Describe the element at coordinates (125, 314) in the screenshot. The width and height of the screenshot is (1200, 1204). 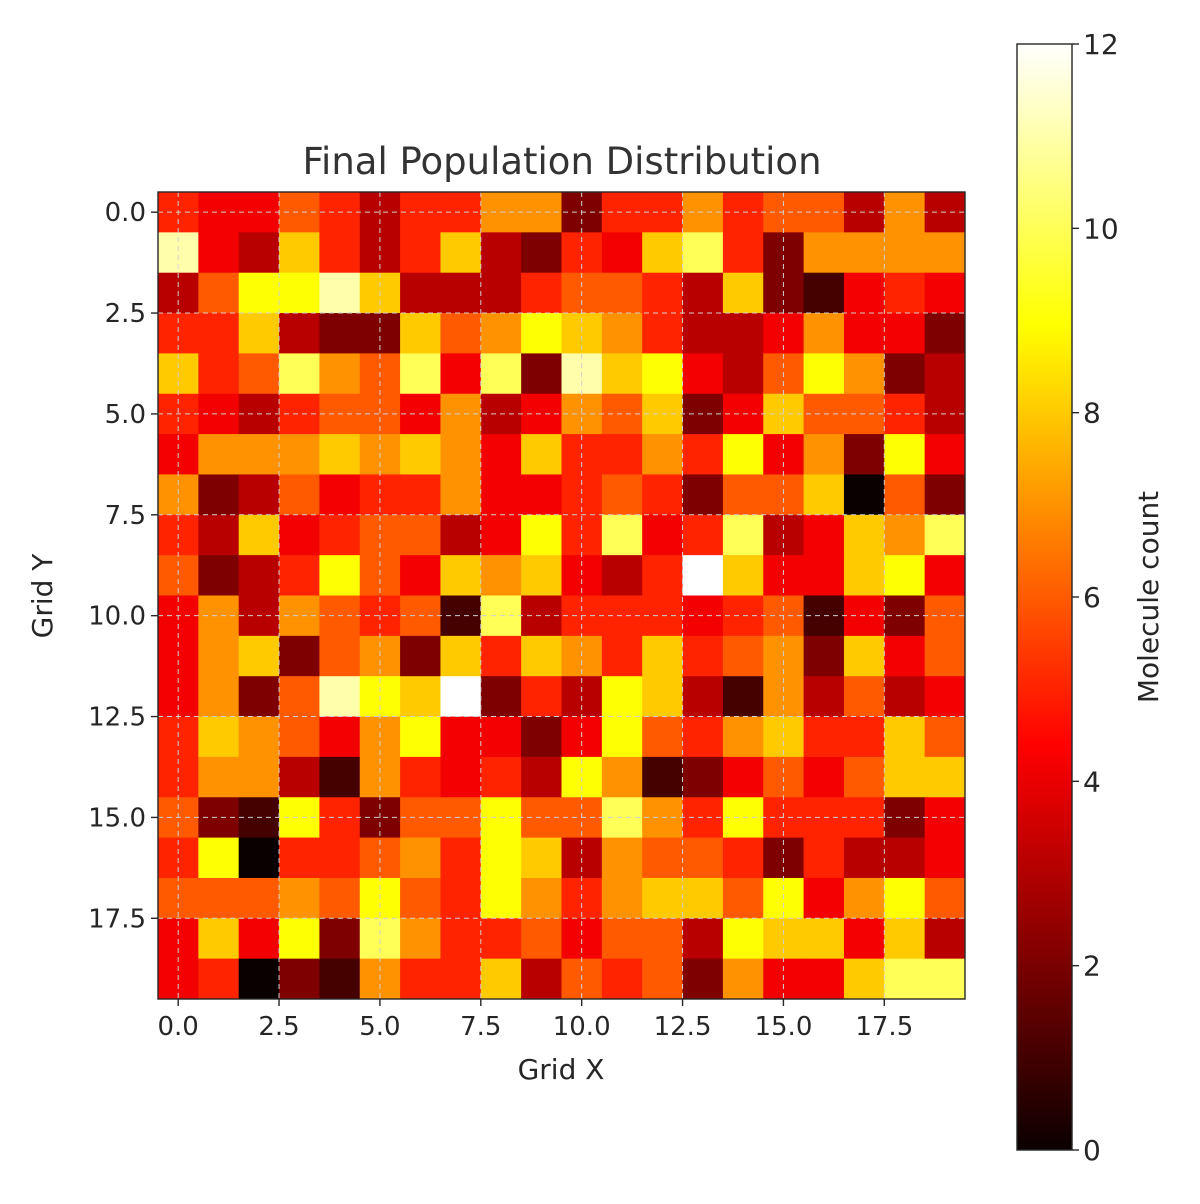
I see `y-tick-label: 2.5` at that location.